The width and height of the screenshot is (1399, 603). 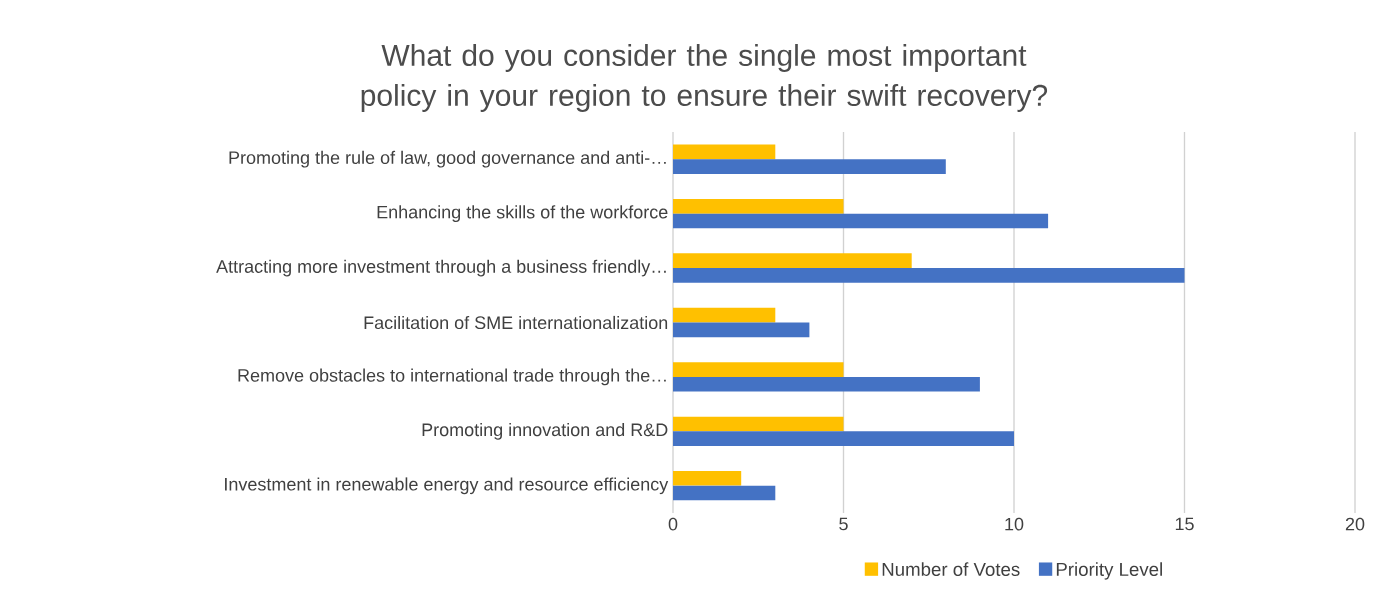 What do you see at coordinates (951, 569) in the screenshot?
I see `legend-label: Number of Votes` at bounding box center [951, 569].